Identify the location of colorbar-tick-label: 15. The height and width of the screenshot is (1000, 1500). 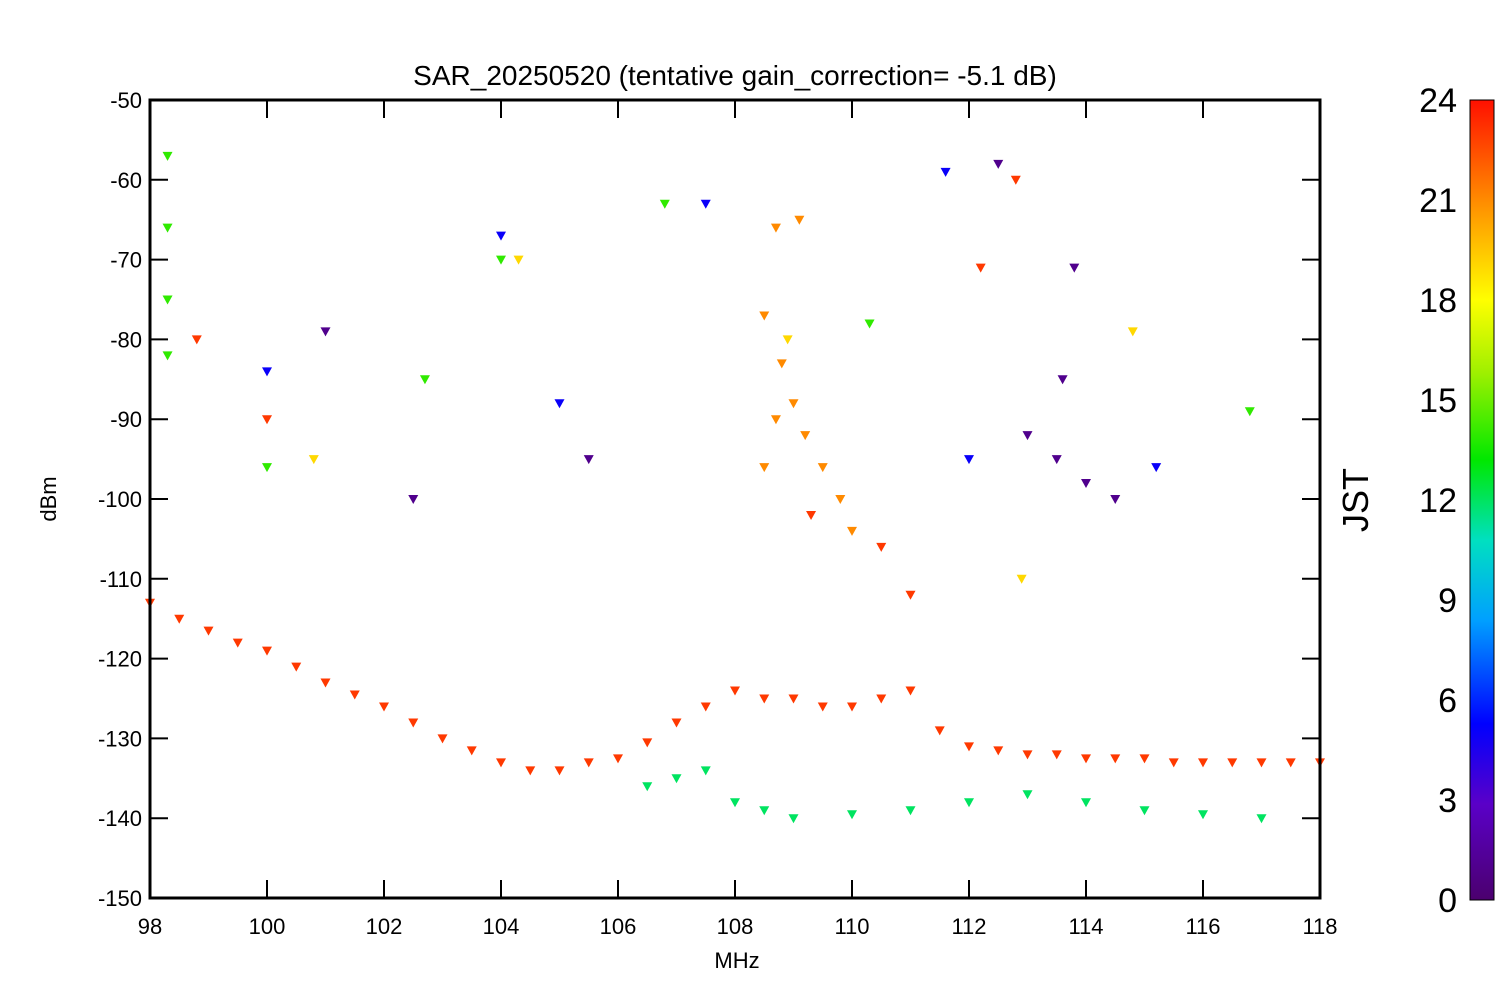
(1438, 401).